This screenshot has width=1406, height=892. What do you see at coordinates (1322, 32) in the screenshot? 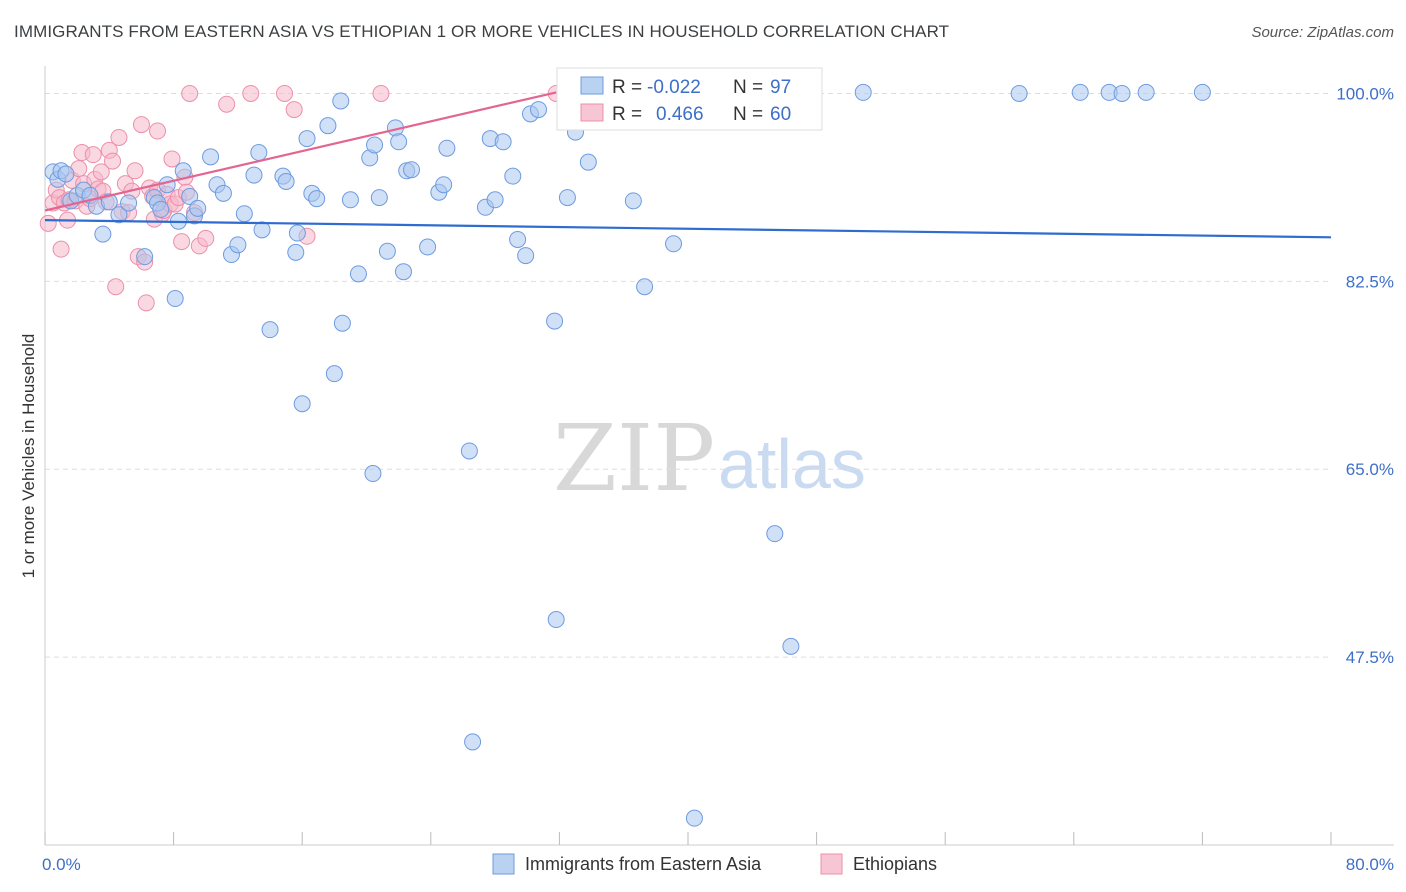
I see `chart-source: Source: ZipAtlas.com` at bounding box center [1322, 32].